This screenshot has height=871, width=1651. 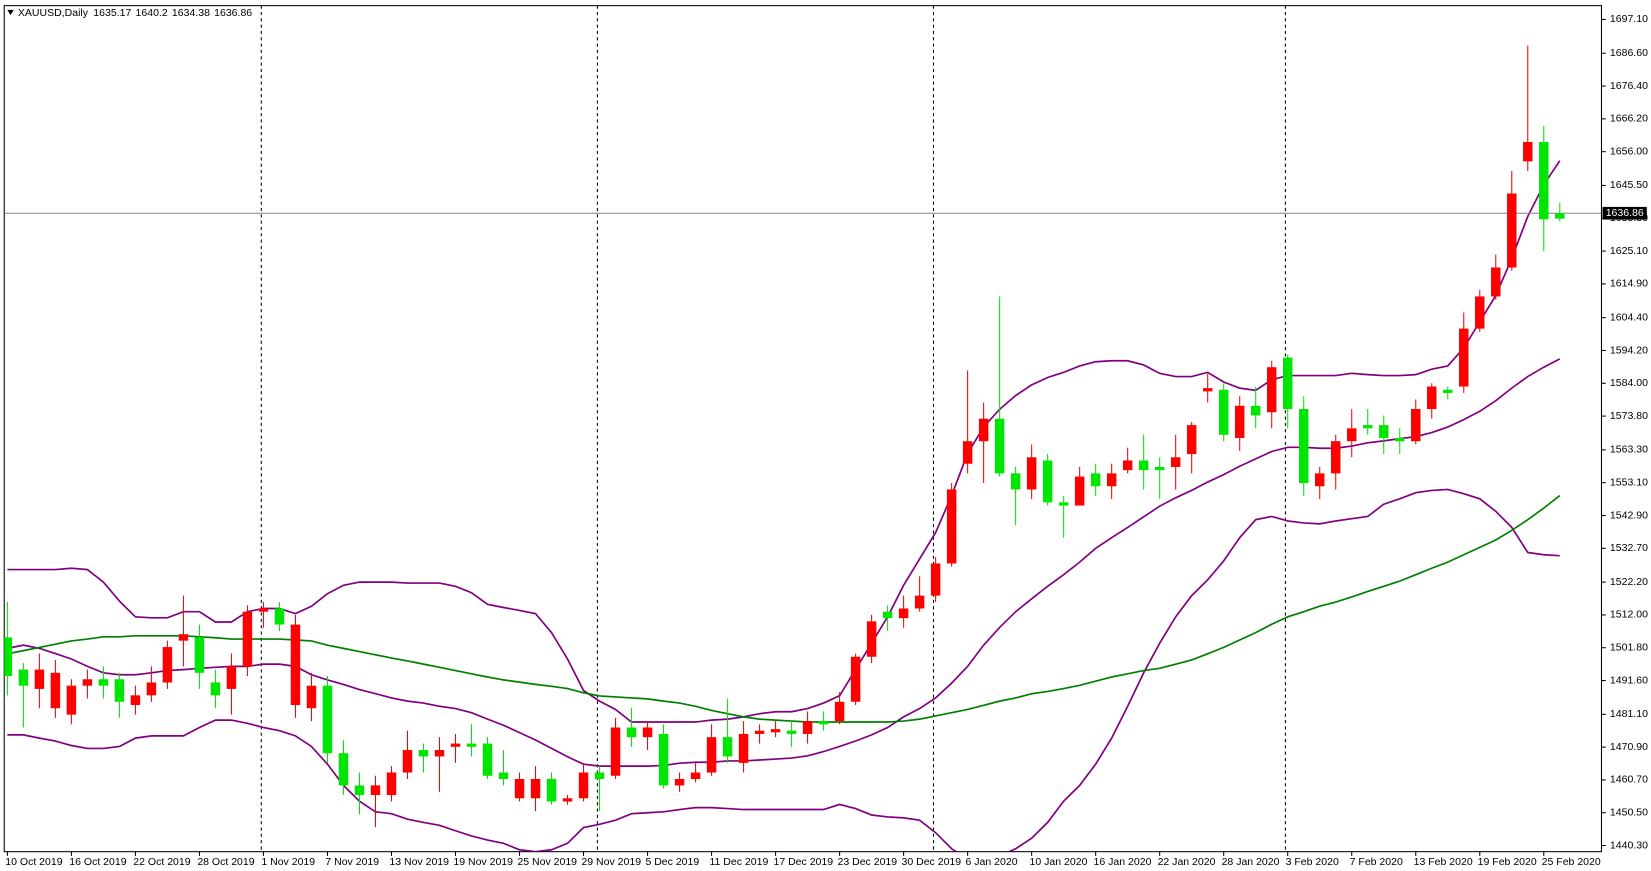 I want to click on x-tick-label: 25 Nov 2019, so click(x=547, y=862).